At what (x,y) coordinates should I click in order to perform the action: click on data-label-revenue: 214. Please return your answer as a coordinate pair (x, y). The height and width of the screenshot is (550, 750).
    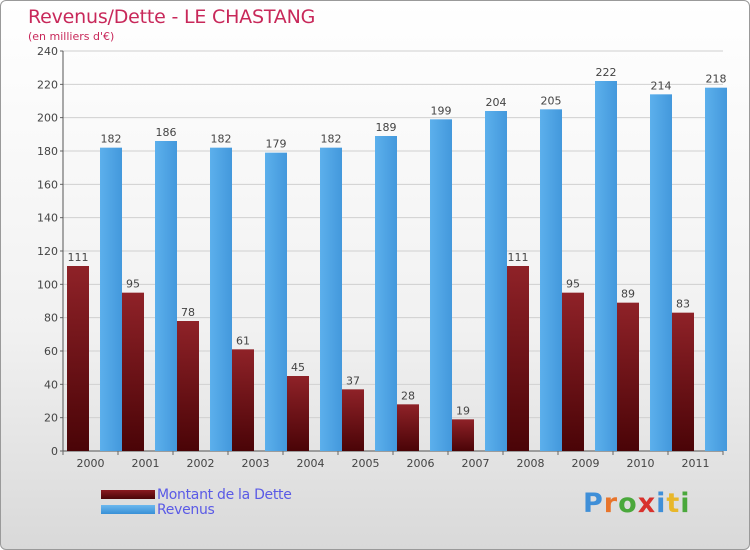
    Looking at the image, I should click on (661, 85).